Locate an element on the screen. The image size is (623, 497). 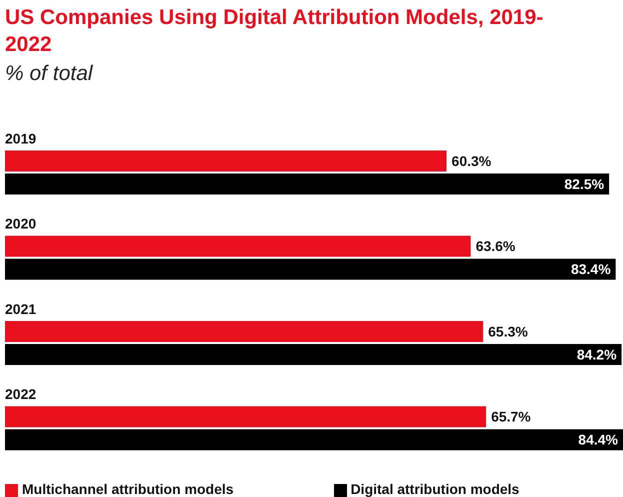
chart-title: US Companies Using Digital Attribution Models, 2019-2022 is located at coordinates (274, 31).